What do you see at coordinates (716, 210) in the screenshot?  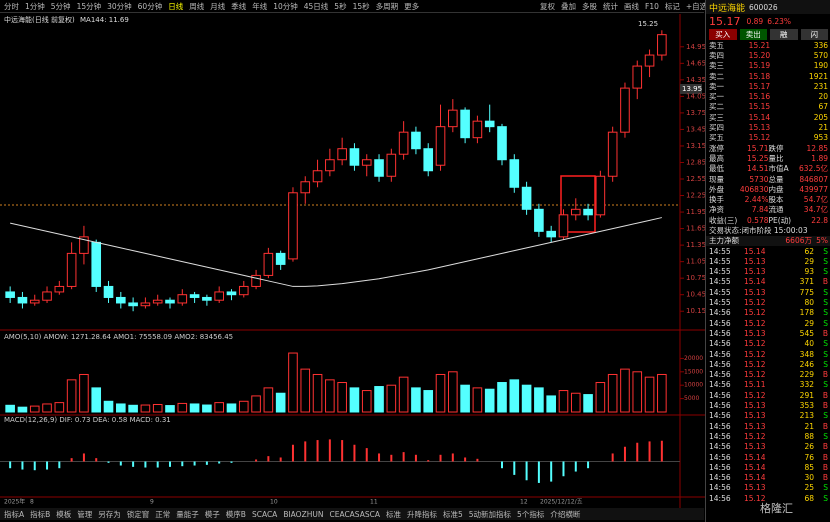 I see `stat-label: 净资` at bounding box center [716, 210].